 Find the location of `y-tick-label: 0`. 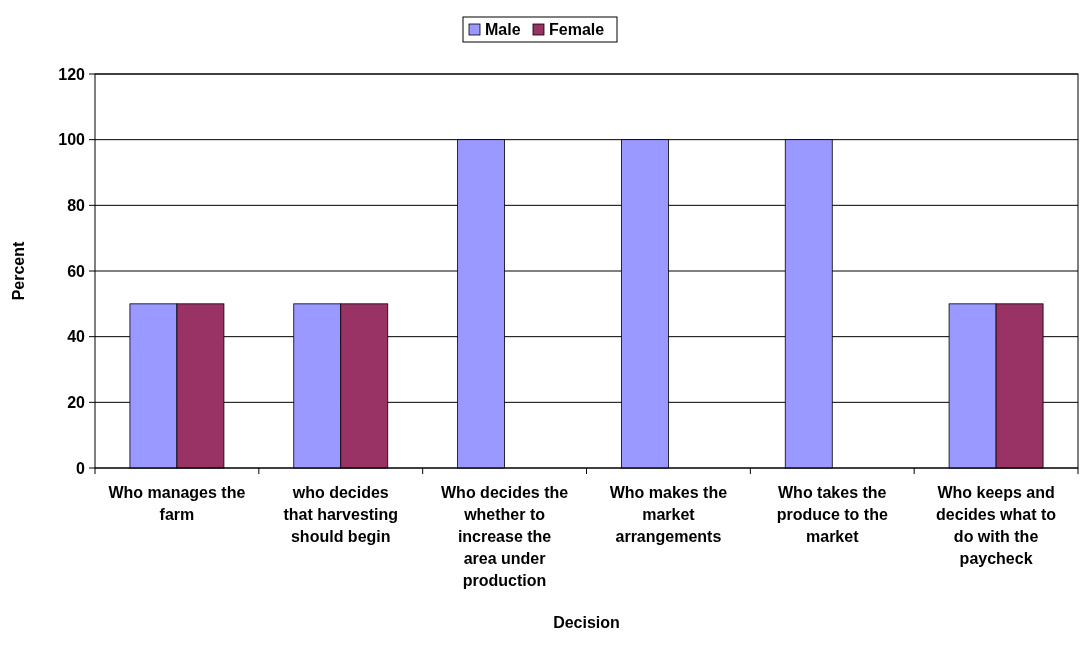

y-tick-label: 0 is located at coordinates (81, 468).